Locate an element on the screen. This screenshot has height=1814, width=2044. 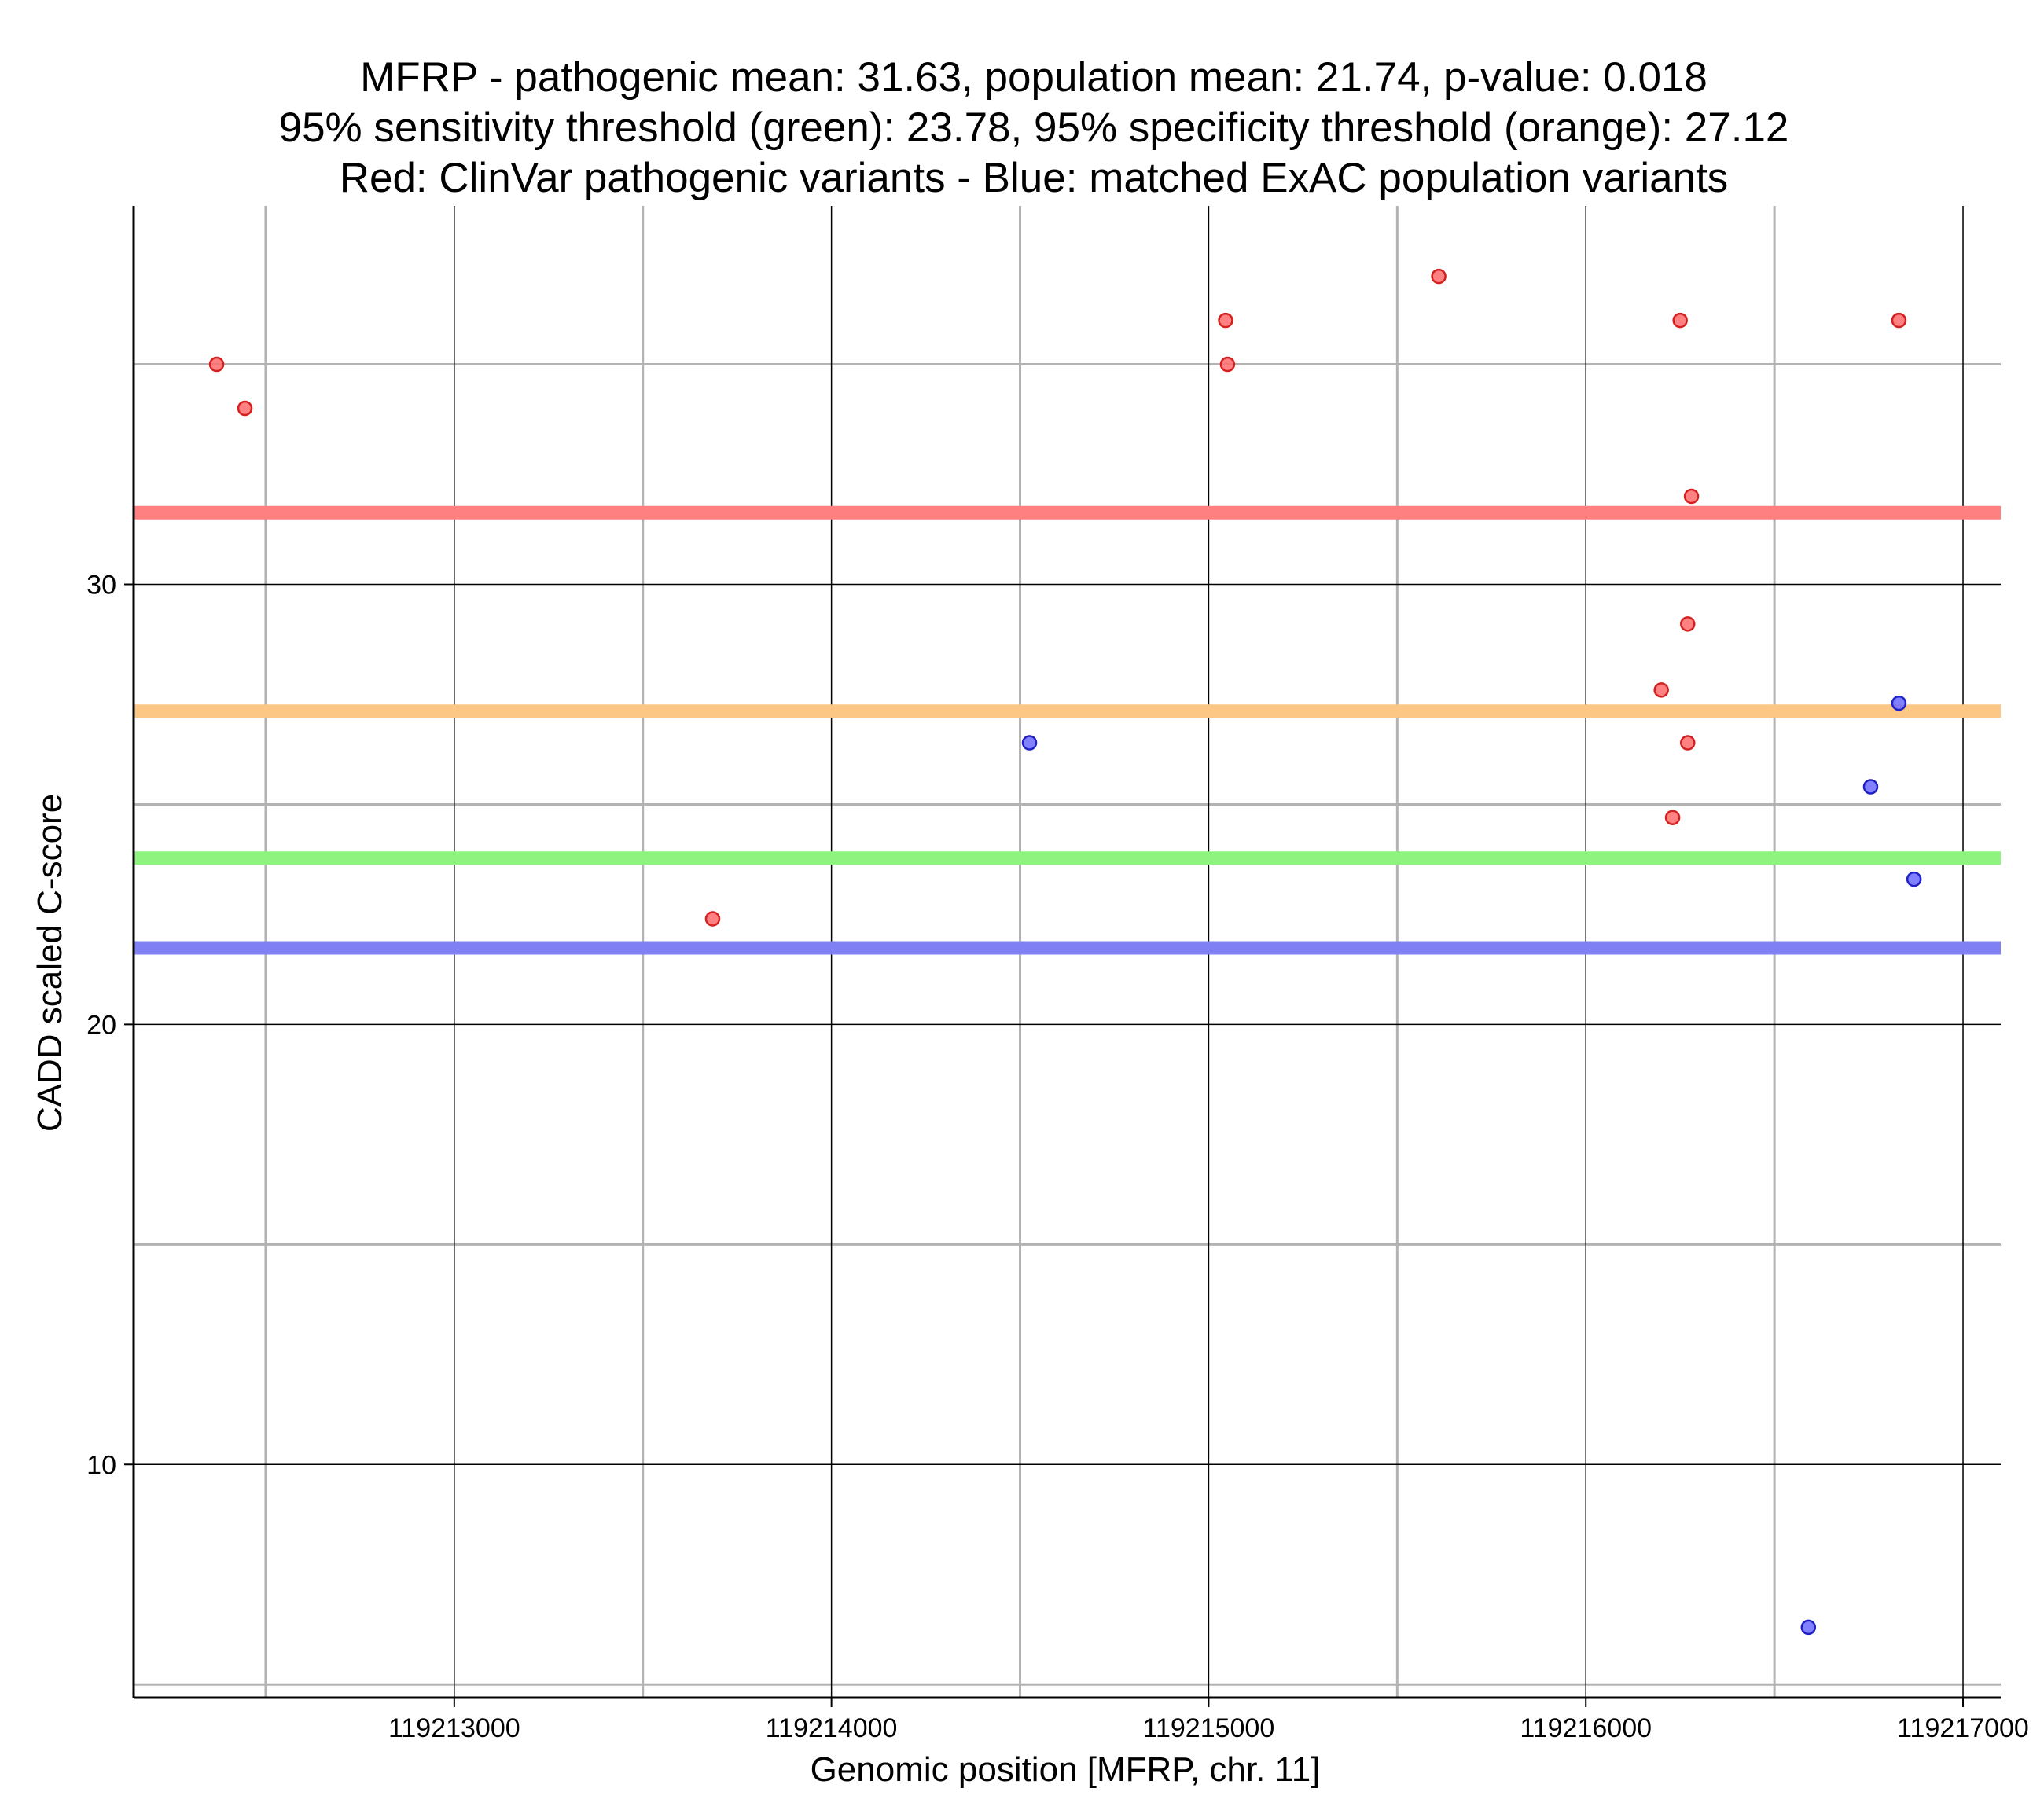
y-axis-label: CADD scaled C-score is located at coordinates (50, 963).